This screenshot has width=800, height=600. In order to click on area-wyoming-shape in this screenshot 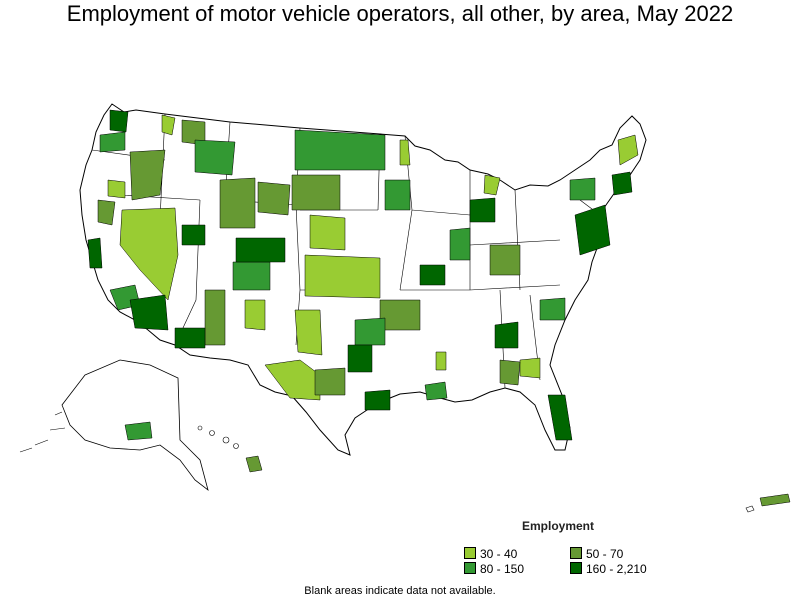, I will do `click(237, 203)`.